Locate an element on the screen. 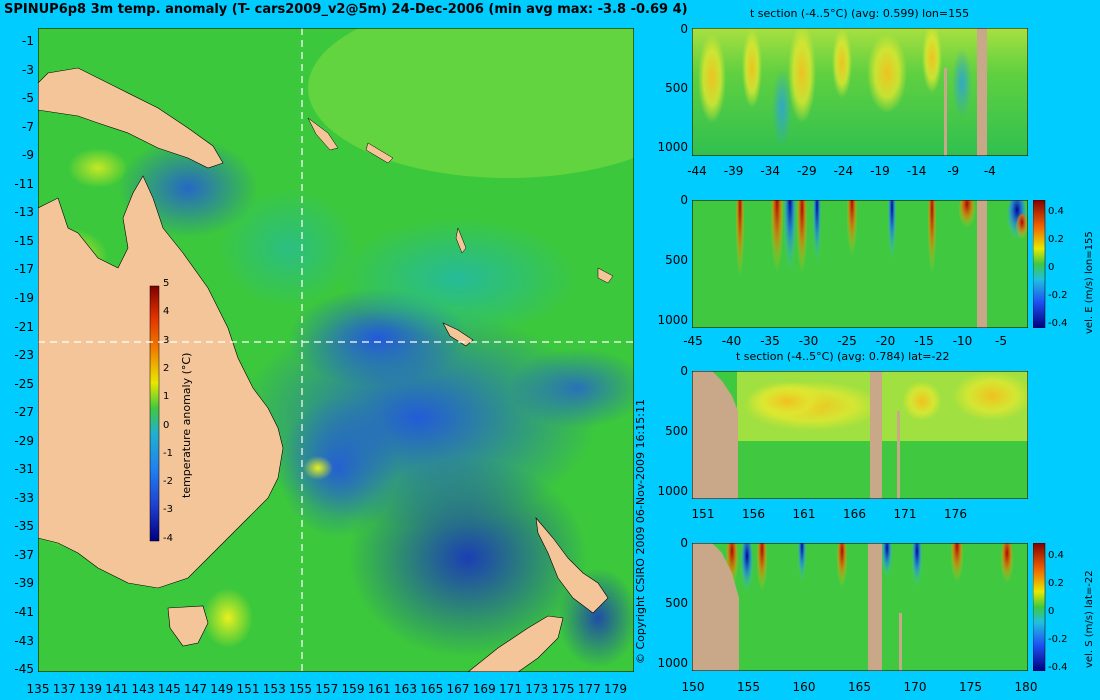  p3-x-tick-0: 151 is located at coordinates (703, 514).